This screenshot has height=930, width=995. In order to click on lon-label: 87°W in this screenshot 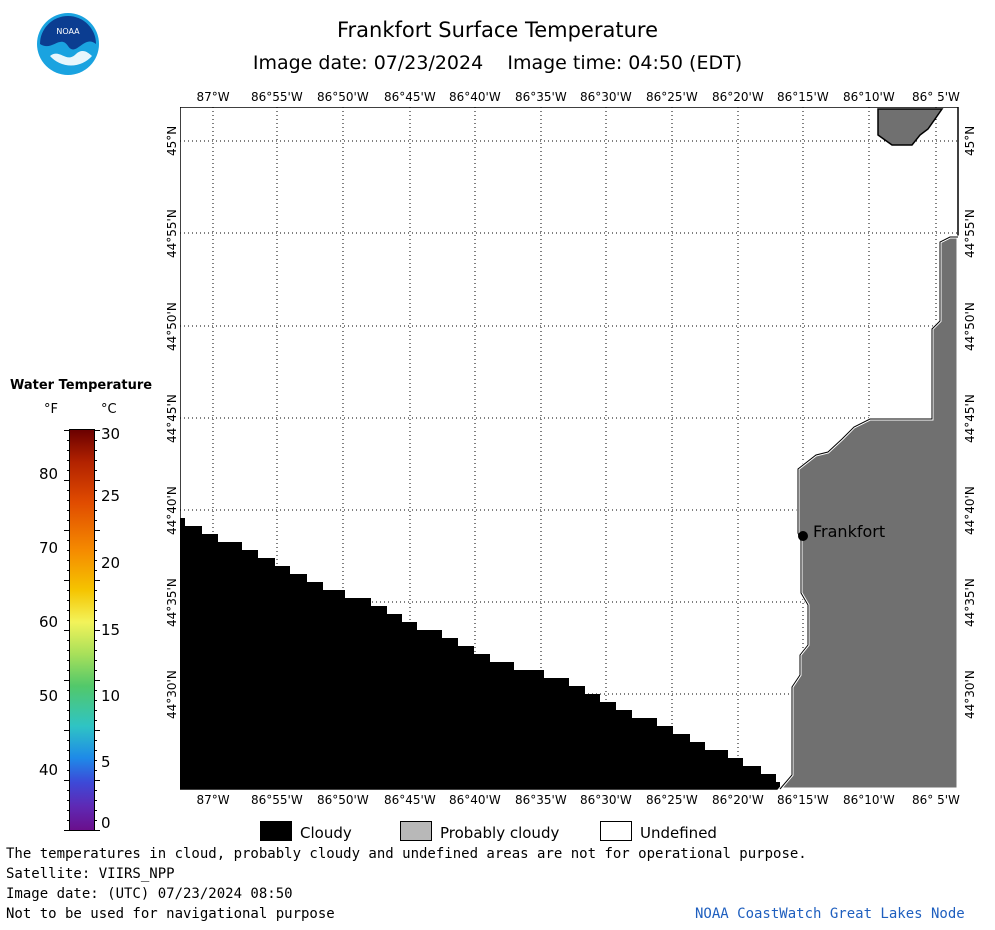, I will do `click(213, 800)`.